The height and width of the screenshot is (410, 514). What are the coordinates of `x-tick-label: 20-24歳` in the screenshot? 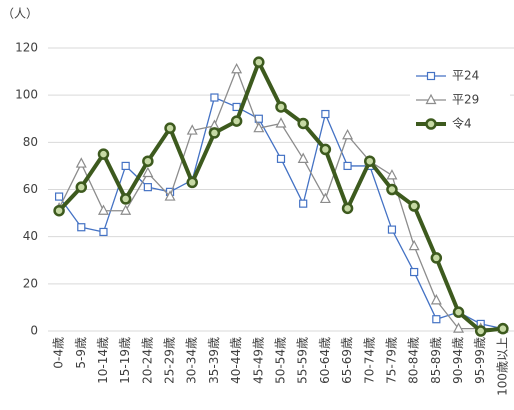 It's located at (147, 360).